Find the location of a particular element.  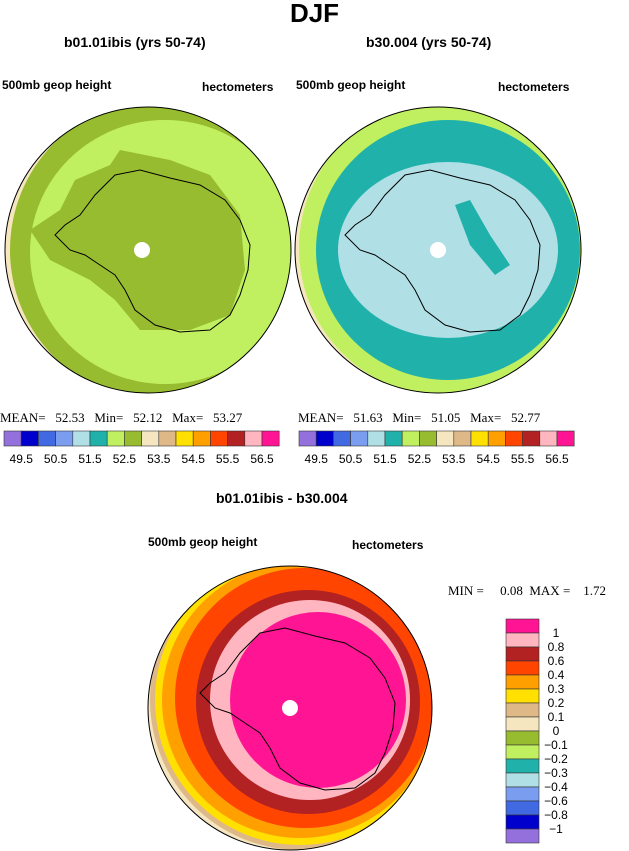

min-value: 52.12 is located at coordinates (148, 417).